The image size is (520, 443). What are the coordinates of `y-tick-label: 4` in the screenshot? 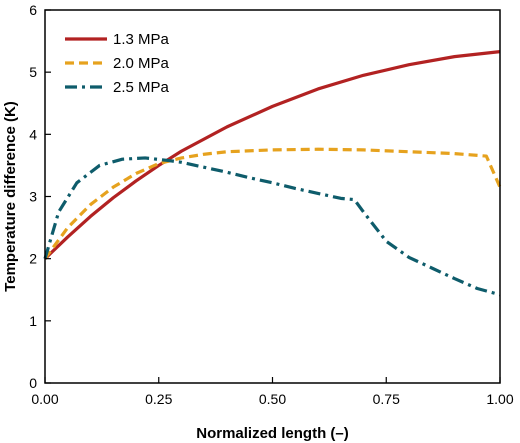 It's located at (33, 134).